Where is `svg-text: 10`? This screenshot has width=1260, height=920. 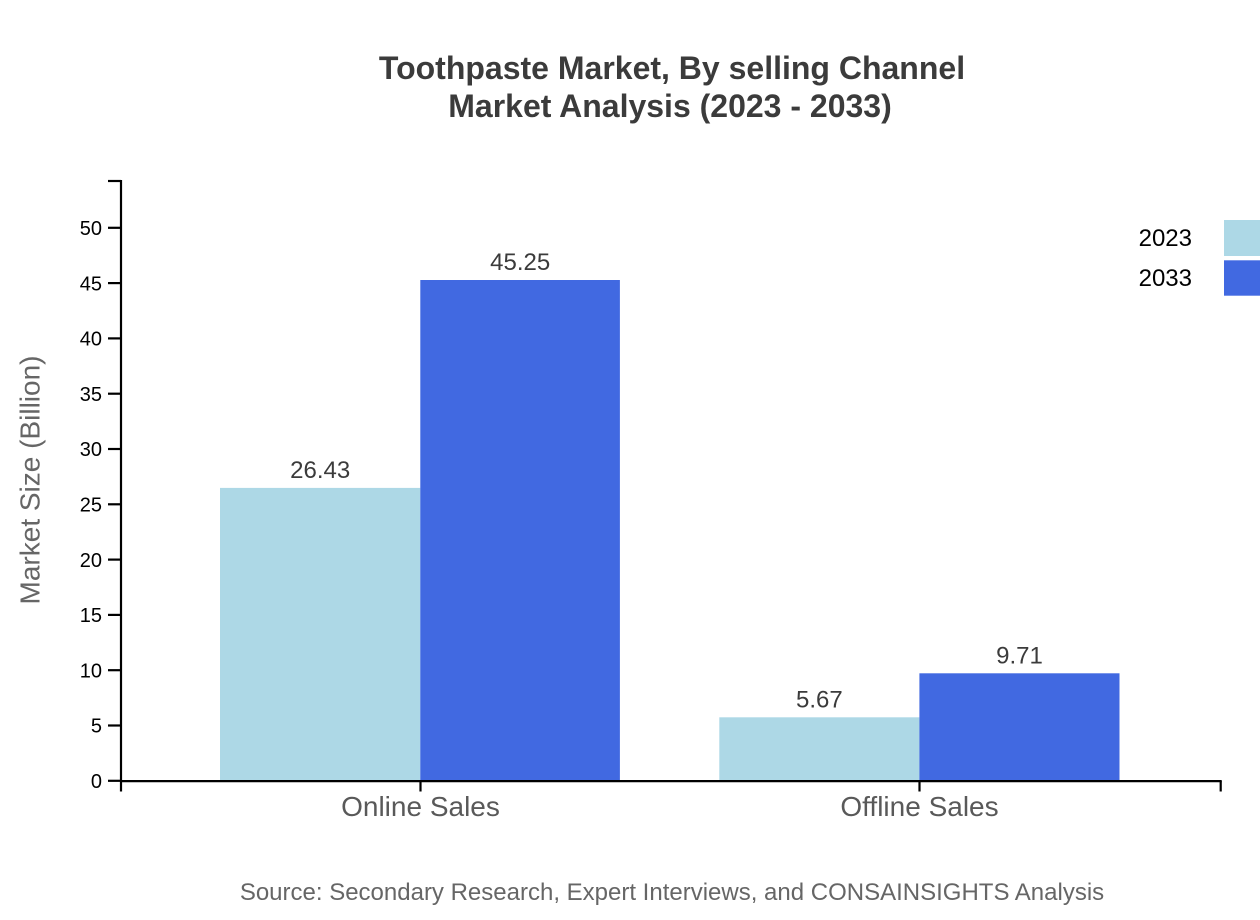
svg-text: 10 is located at coordinates (91, 671).